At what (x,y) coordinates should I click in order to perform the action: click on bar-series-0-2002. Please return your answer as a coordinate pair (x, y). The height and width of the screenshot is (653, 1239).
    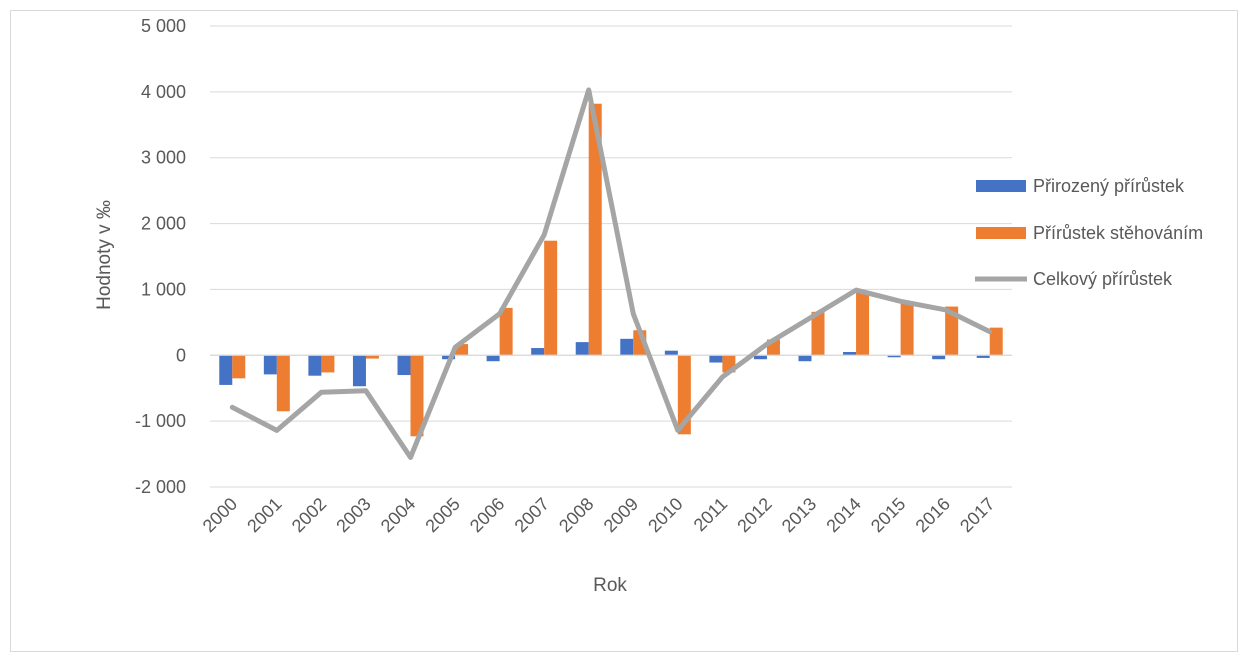
    Looking at the image, I should click on (315, 365).